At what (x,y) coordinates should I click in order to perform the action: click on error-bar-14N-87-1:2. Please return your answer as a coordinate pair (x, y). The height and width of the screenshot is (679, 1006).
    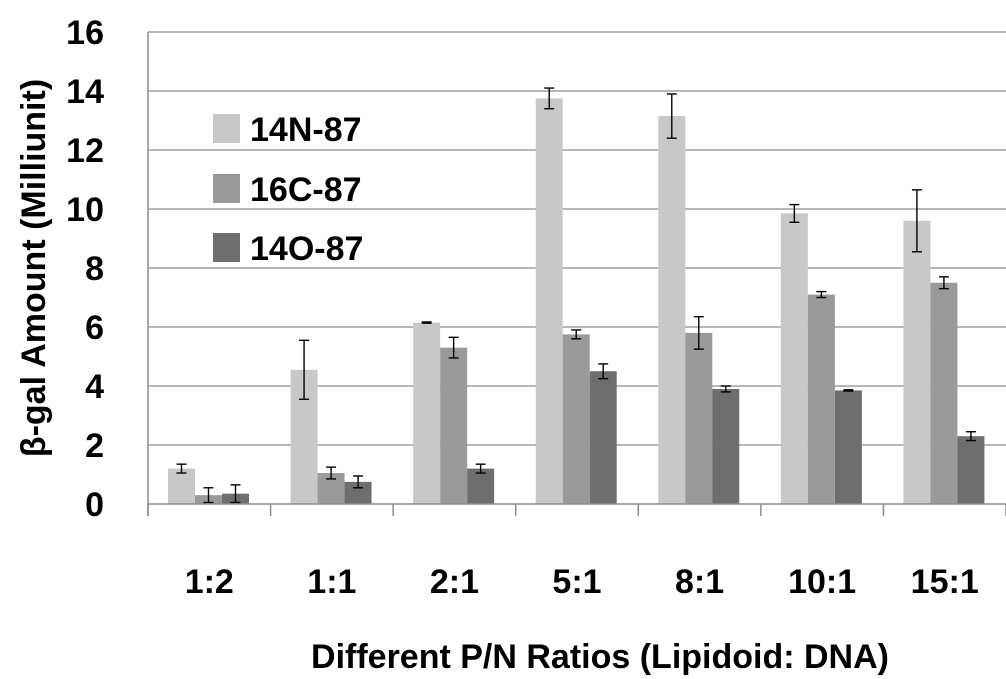
    Looking at the image, I should click on (181, 468).